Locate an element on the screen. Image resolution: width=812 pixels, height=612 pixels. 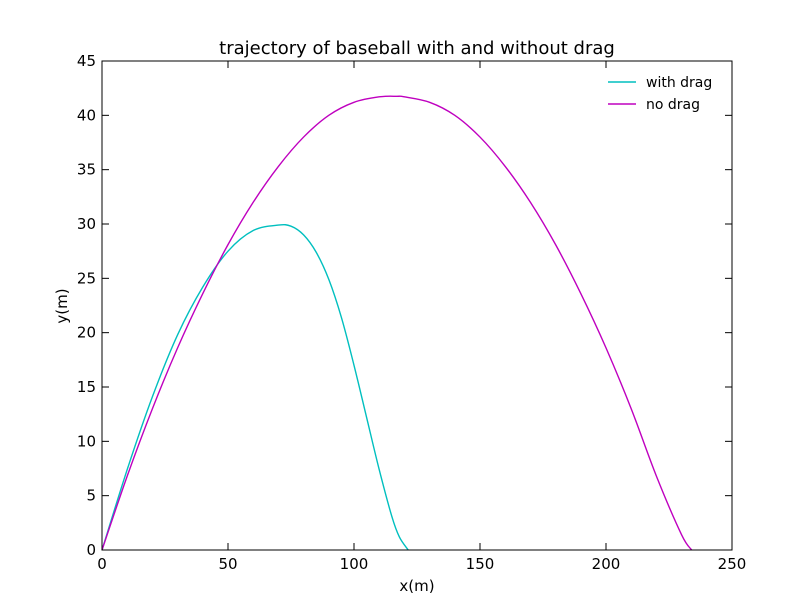
y-tick-label: 25 is located at coordinates (86, 278).